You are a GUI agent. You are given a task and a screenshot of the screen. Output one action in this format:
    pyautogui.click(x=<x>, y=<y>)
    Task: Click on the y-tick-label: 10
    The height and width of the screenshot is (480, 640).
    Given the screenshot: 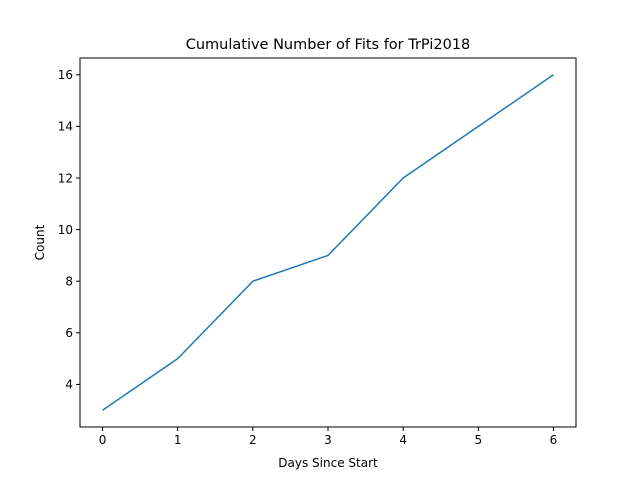 What is the action you would take?
    pyautogui.click(x=65, y=230)
    